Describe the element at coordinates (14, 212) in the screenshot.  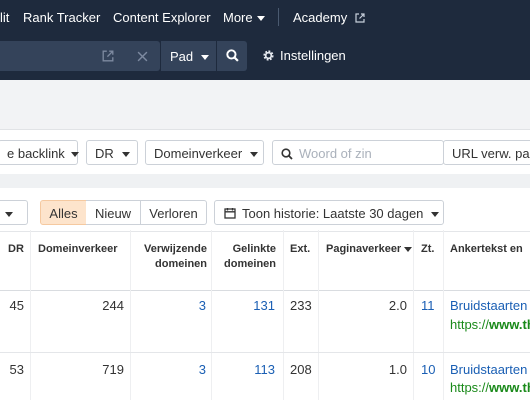
I see `rows-select` at that location.